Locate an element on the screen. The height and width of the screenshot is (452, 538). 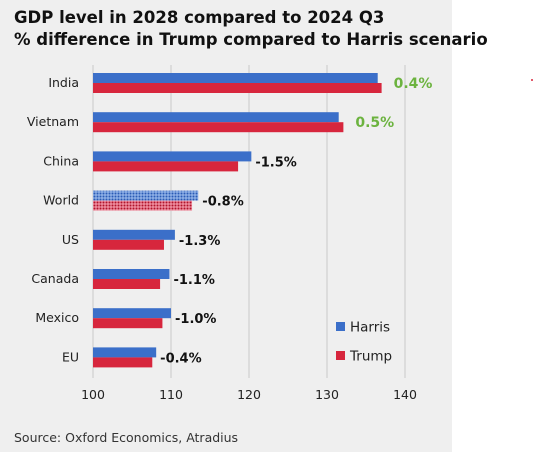
data-label-mexico: -1.0% is located at coordinates (195, 319).